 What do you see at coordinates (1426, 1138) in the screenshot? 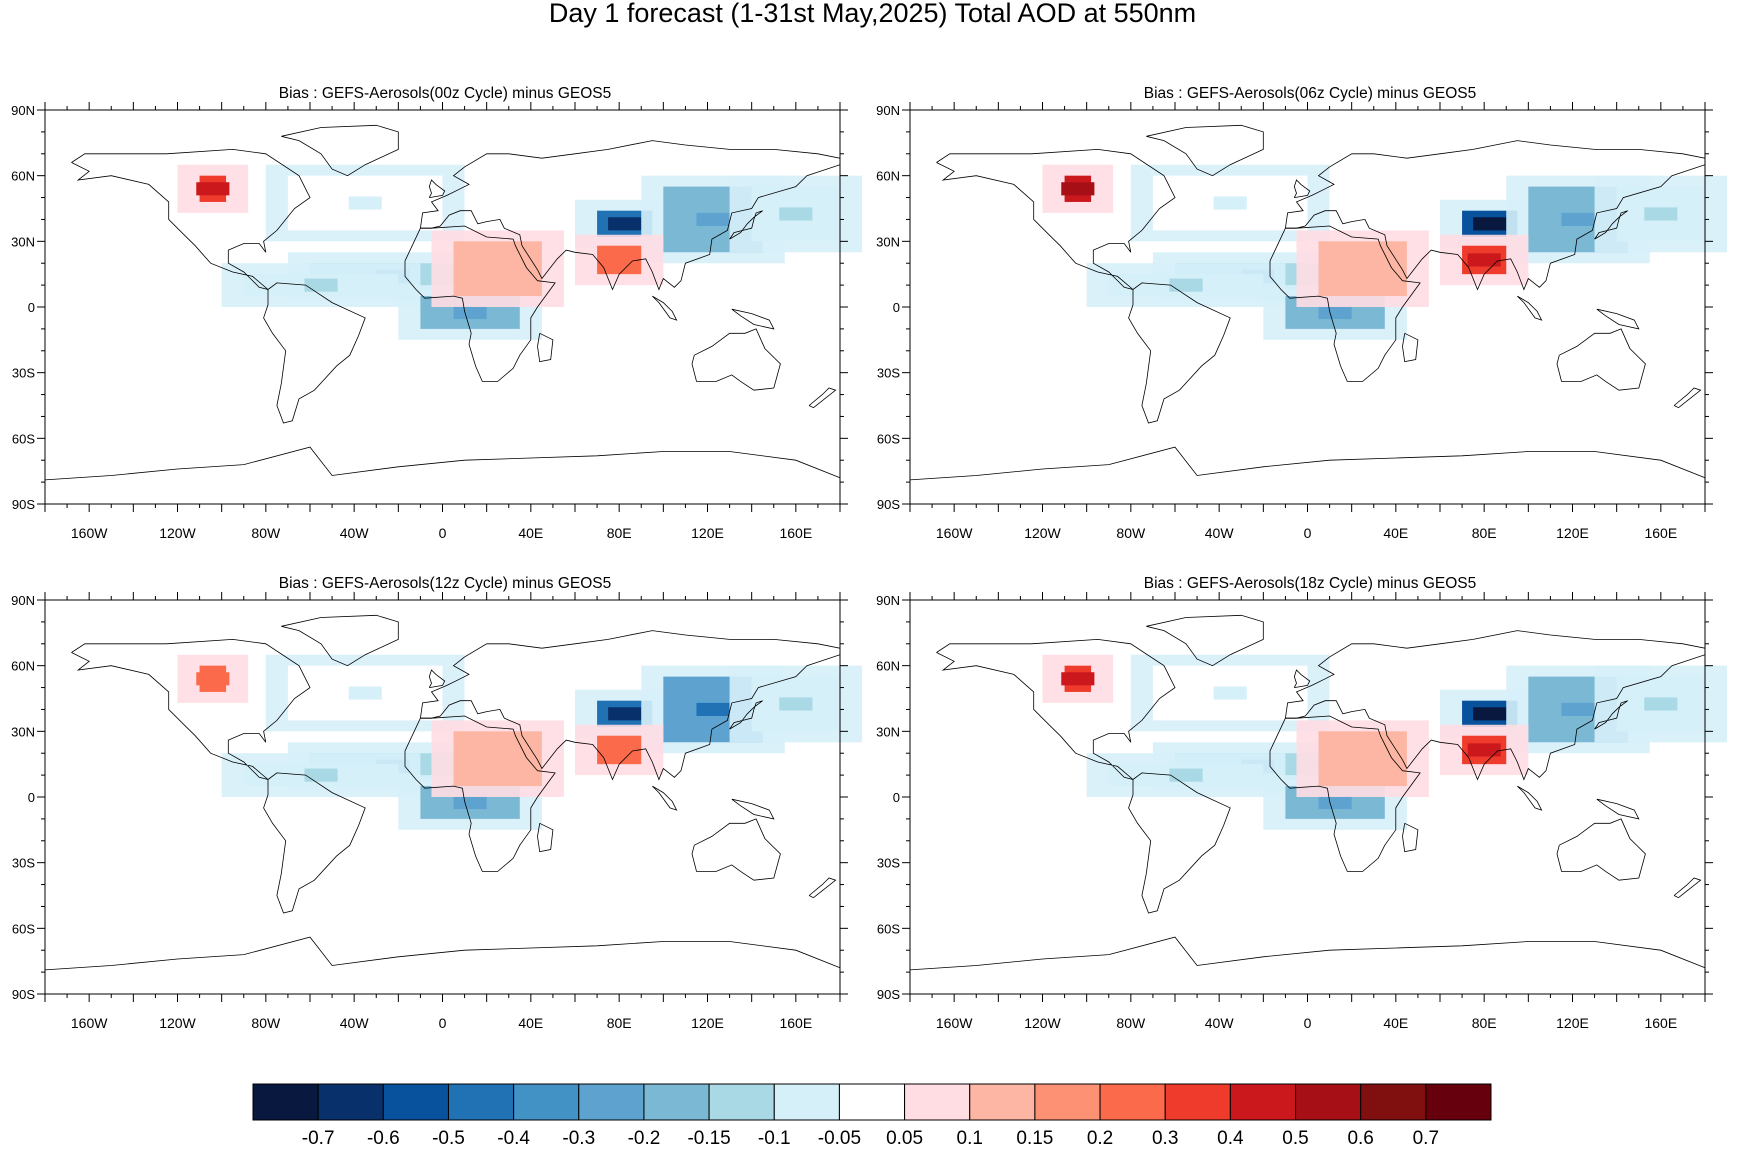
I see `colorbar-label: 0.7` at bounding box center [1426, 1138].